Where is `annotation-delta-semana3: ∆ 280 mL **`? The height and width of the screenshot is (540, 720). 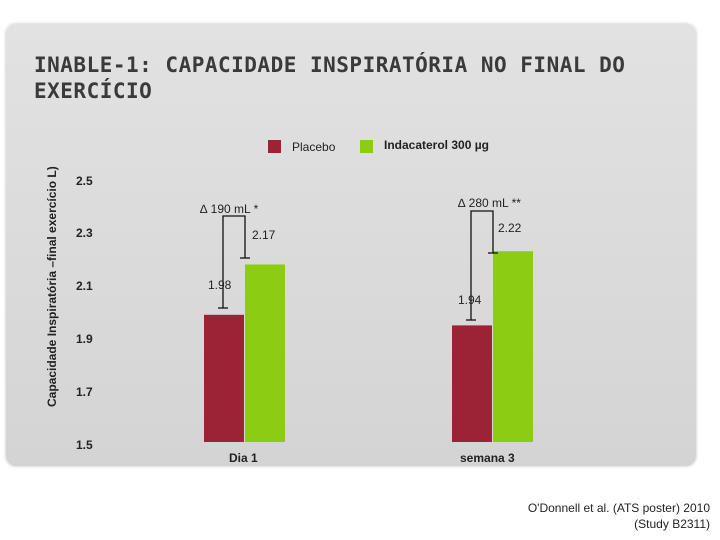 annotation-delta-semana3: ∆ 280 mL ** is located at coordinates (489, 203).